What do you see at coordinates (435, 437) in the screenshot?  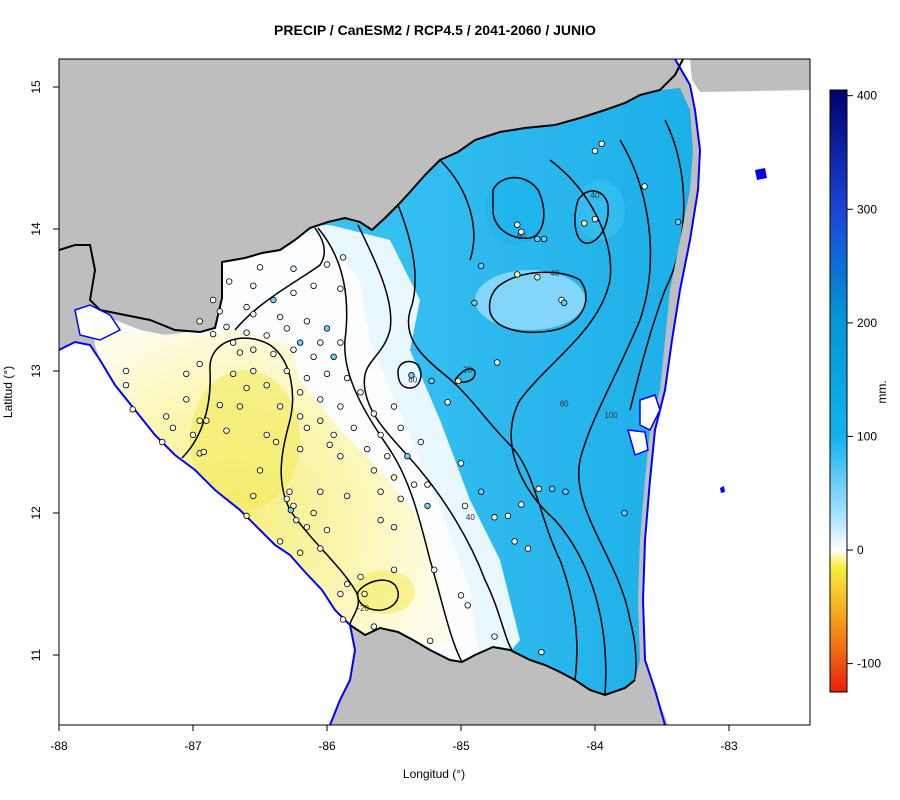 I see `contour-40-west` at bounding box center [435, 437].